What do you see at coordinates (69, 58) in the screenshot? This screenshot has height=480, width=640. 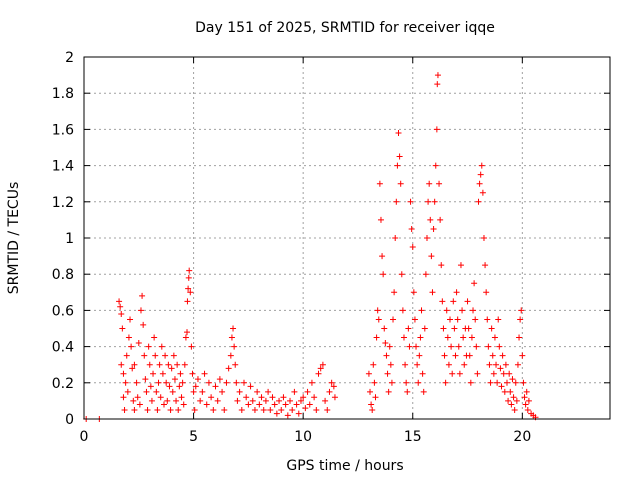 I see `y-tick-label: 2` at bounding box center [69, 58].